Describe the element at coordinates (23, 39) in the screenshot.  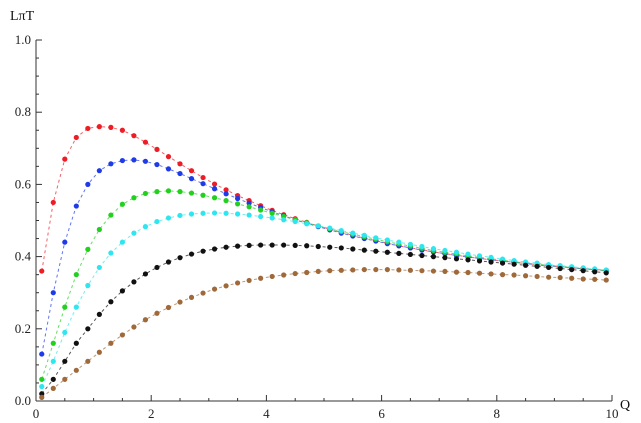
I see `y-tick-label: 1.0` at that location.